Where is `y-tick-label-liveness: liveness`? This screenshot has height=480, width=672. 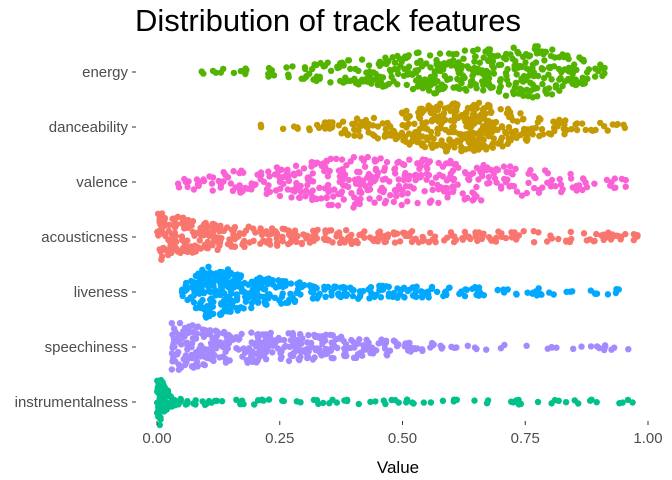 y-tick-label-liveness: liveness is located at coordinates (101, 292).